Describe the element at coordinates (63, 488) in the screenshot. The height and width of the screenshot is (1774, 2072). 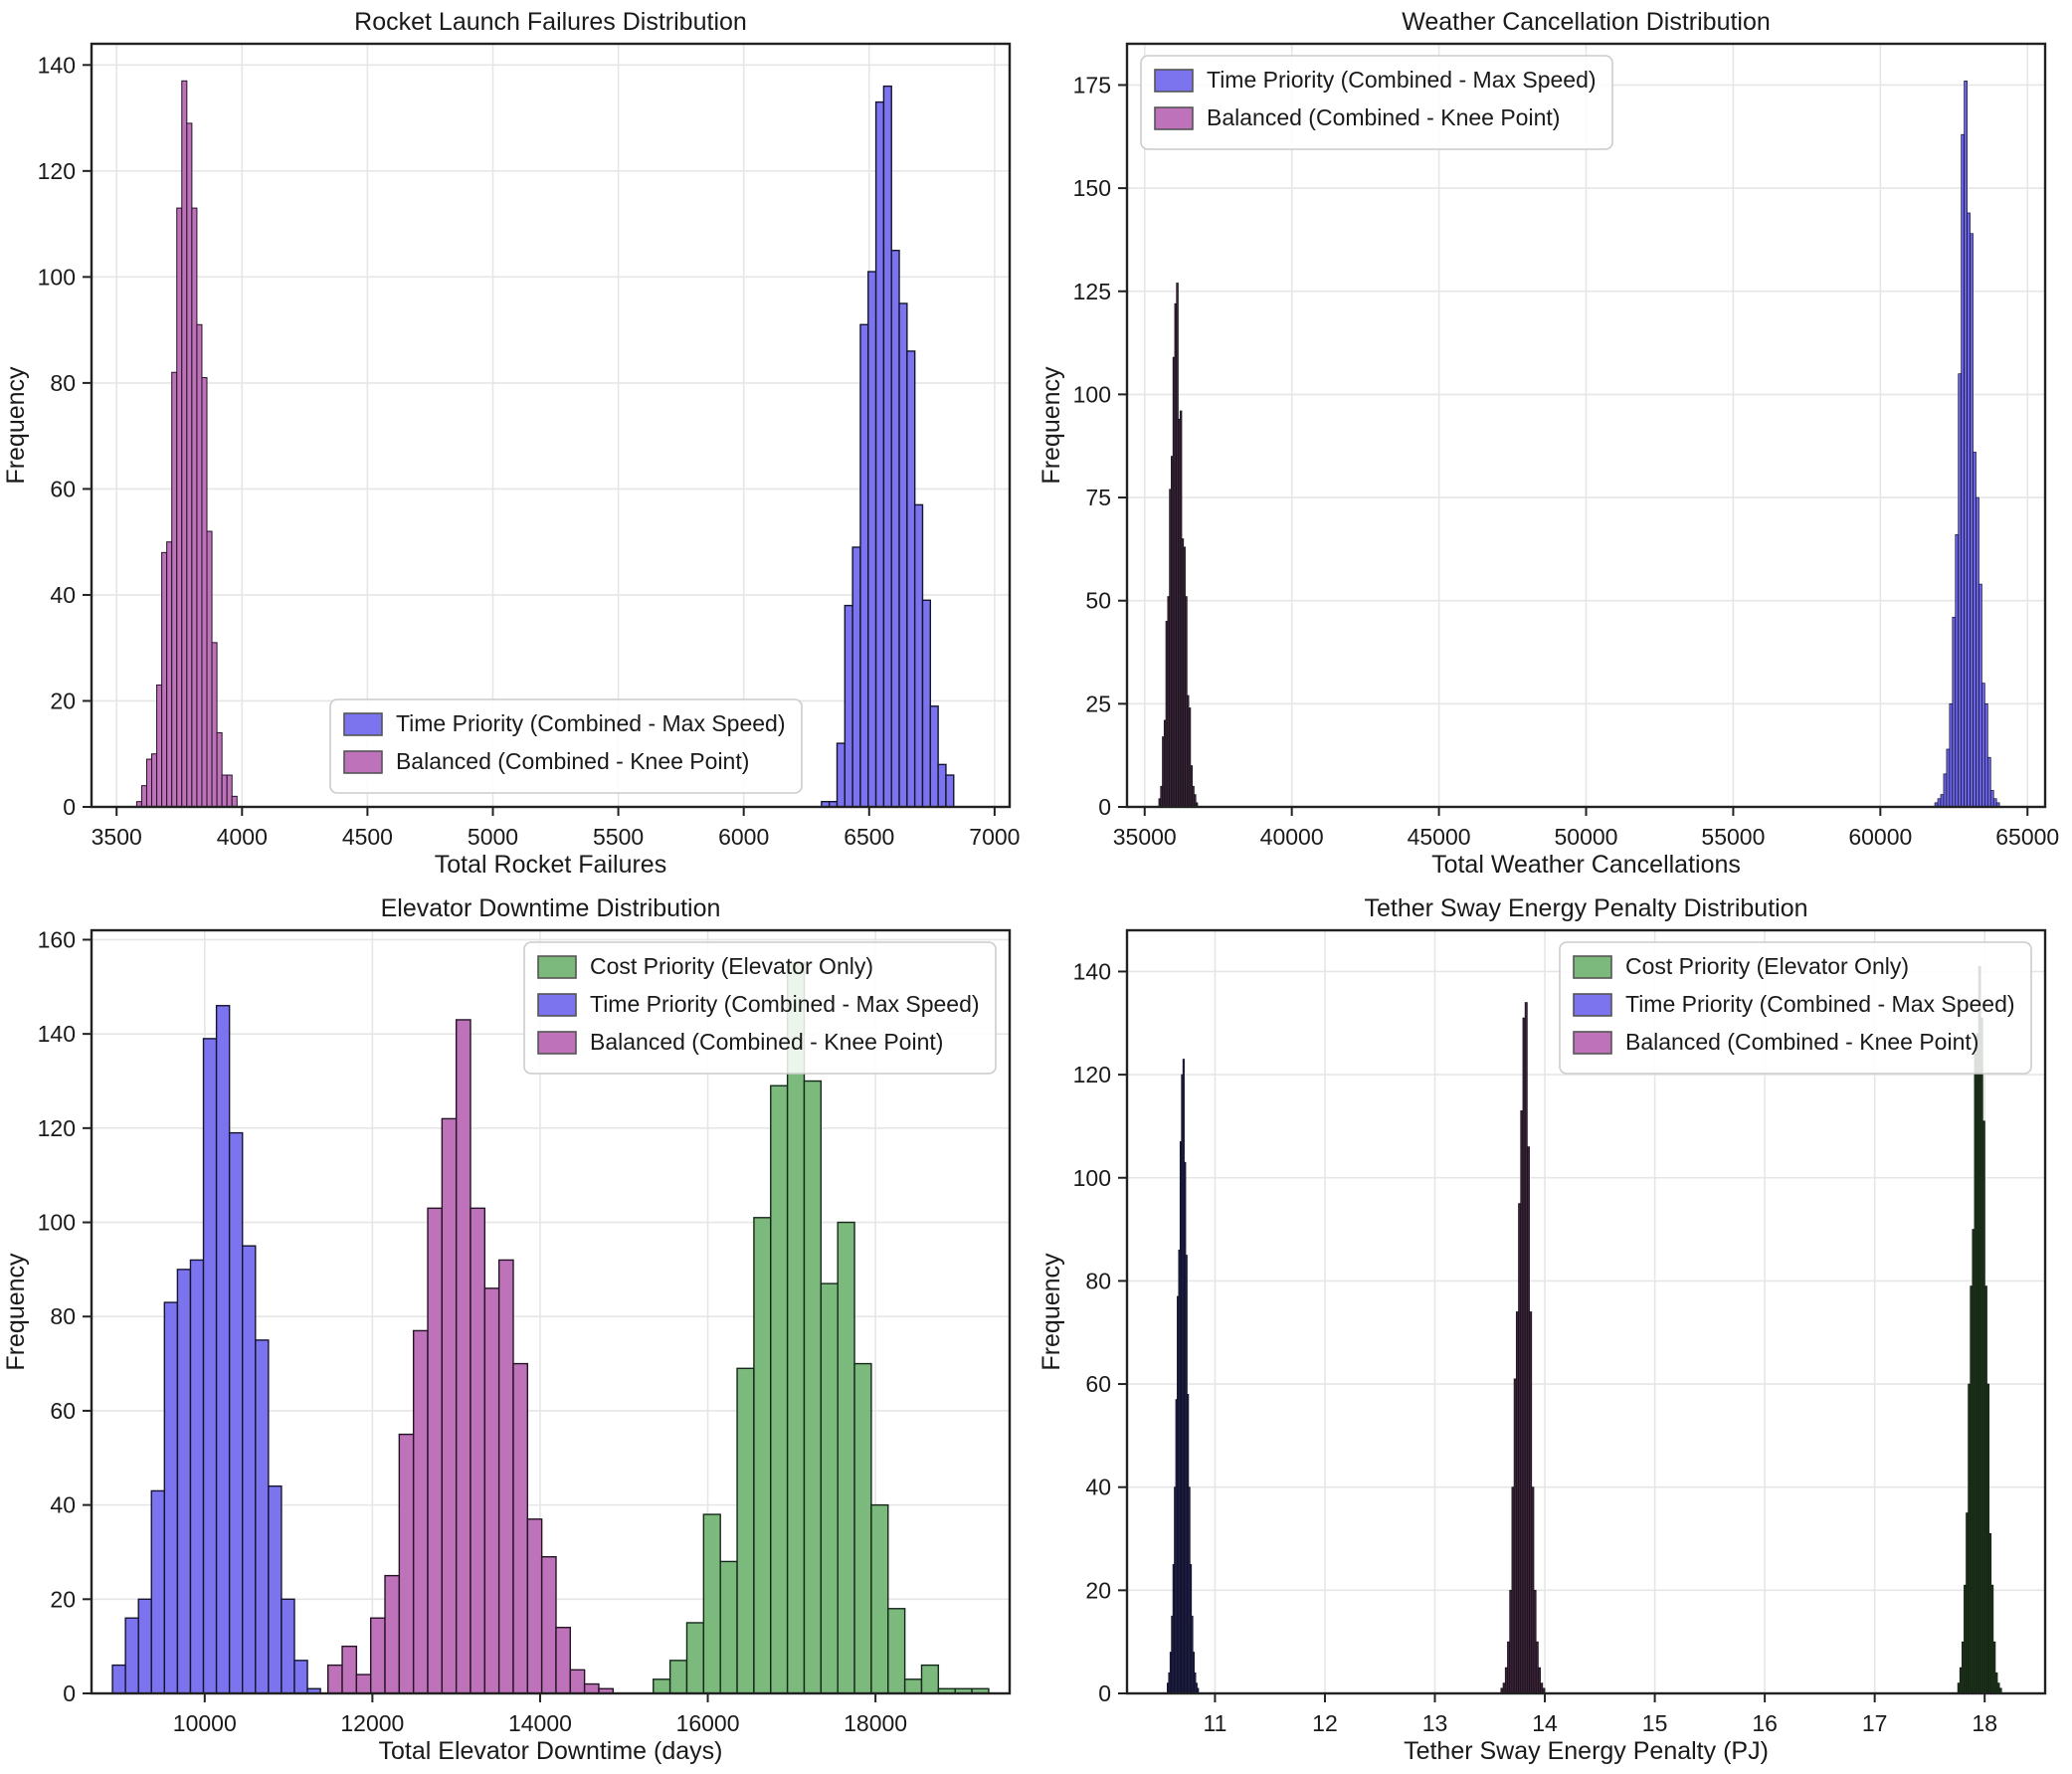
I see `y-tick-label: 60` at that location.